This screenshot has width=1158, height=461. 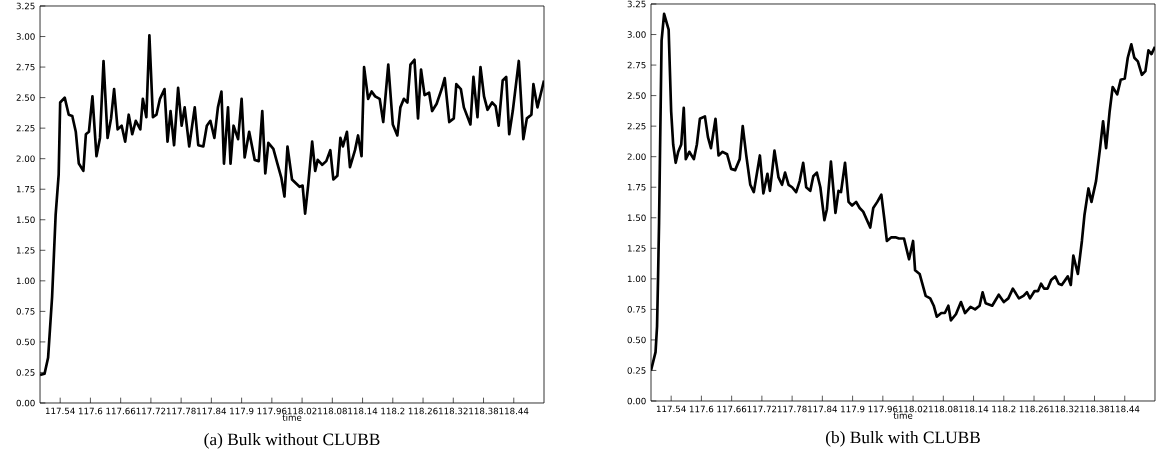 What do you see at coordinates (902, 439) in the screenshot?
I see `text: (b) Bulk with CLUBB` at bounding box center [902, 439].